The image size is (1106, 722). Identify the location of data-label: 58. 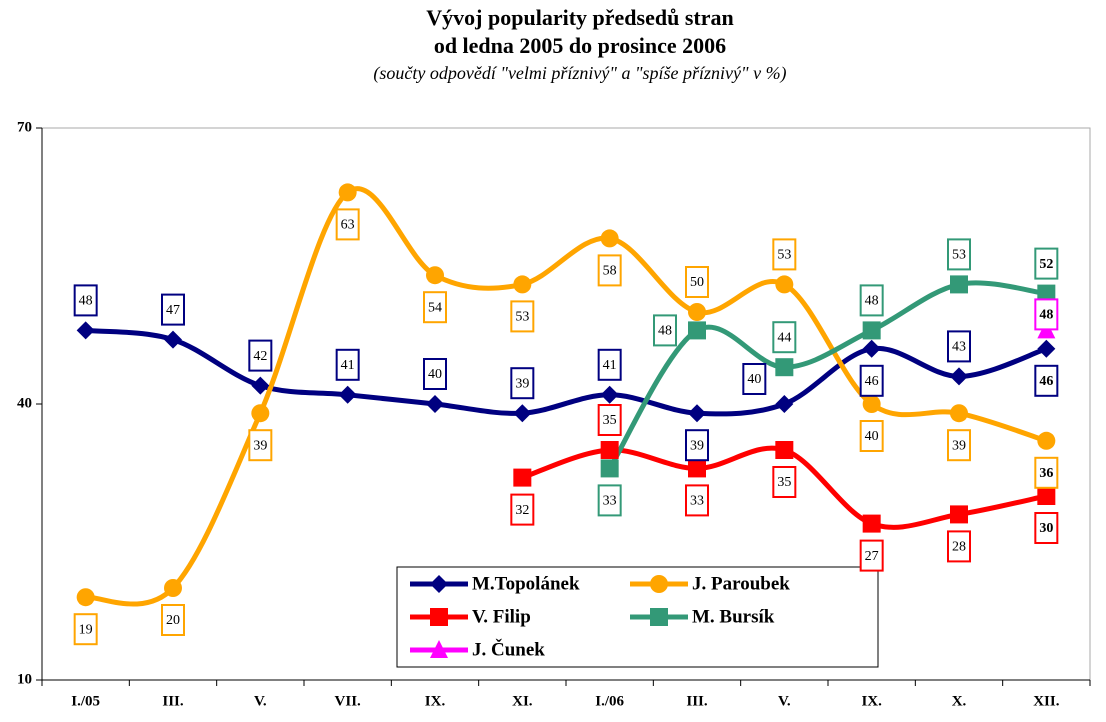
(610, 271).